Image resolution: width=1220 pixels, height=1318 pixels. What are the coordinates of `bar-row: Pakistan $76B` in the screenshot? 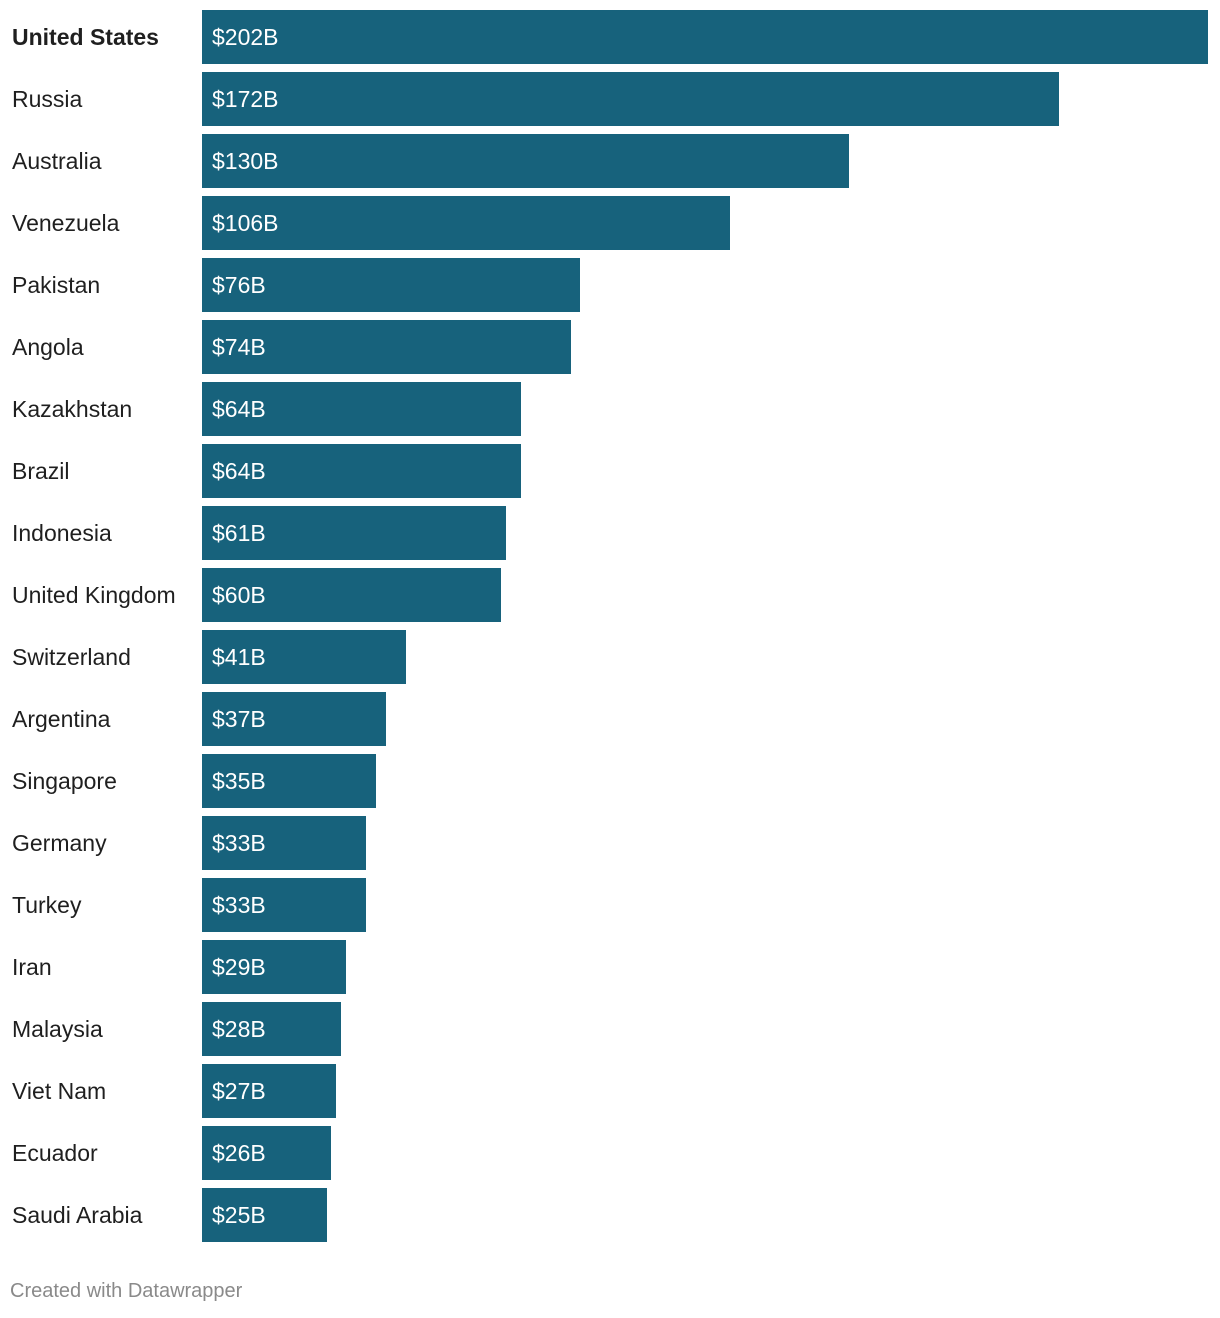 It's located at (610, 285).